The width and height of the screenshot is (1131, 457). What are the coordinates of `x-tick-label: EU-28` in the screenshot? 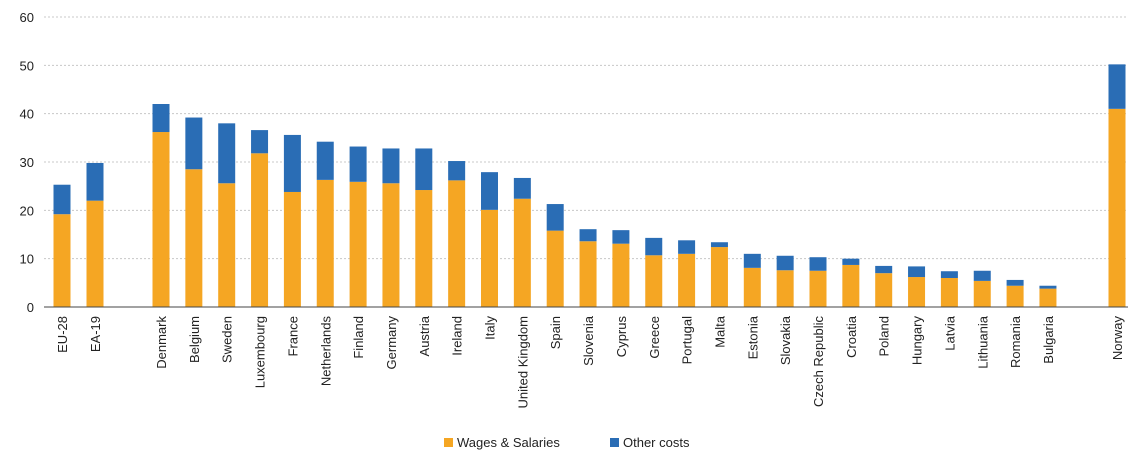 It's located at (62, 334).